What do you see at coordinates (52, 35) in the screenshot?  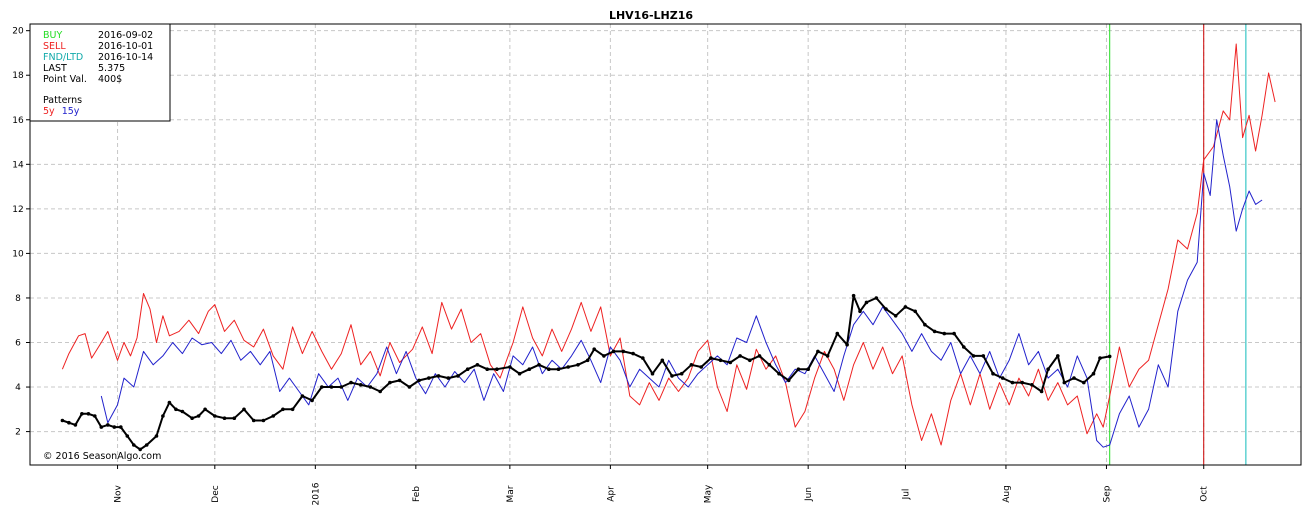 I see `info-label: BUY` at bounding box center [52, 35].